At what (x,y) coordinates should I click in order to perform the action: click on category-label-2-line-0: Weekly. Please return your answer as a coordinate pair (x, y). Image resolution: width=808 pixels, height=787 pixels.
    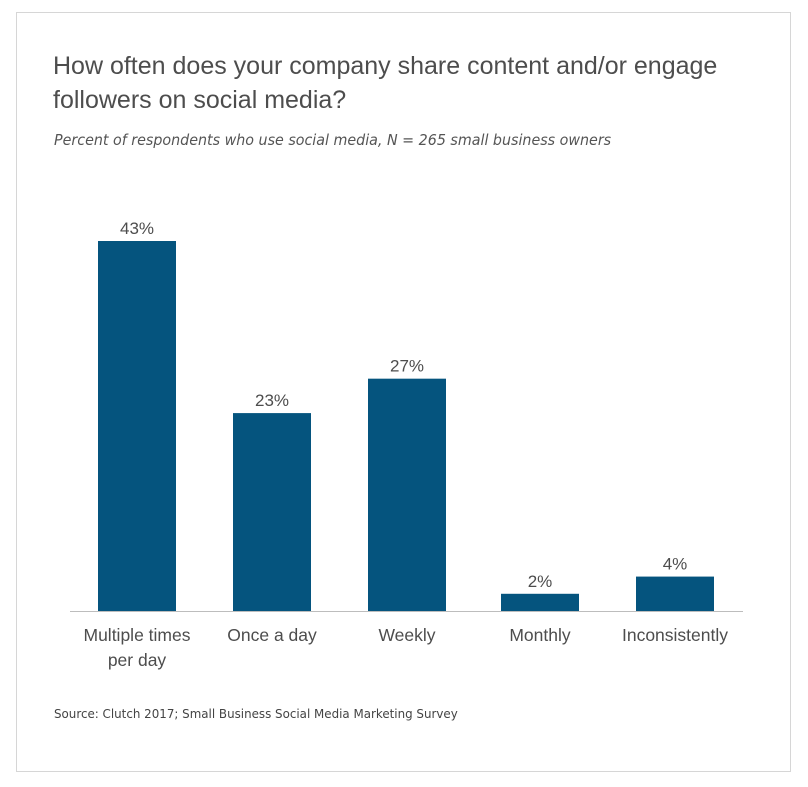
    Looking at the image, I should click on (406, 635).